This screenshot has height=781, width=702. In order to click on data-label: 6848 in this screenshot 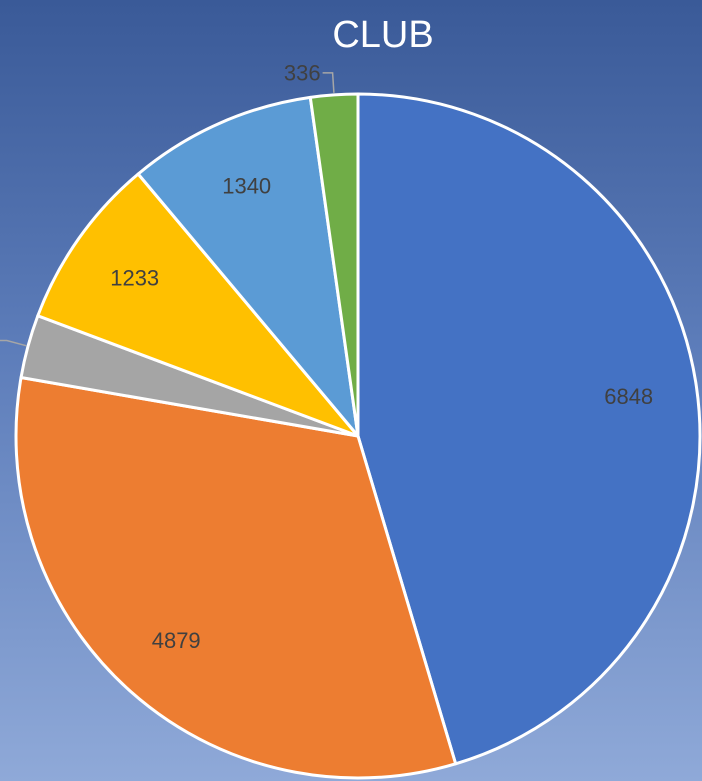, I will do `click(628, 396)`.